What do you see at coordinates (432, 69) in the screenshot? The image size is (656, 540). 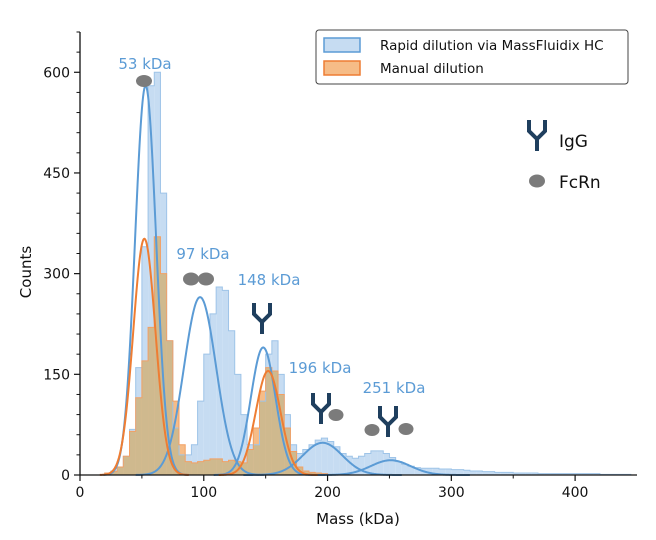 I see `legend-label-manual: Manual dilution` at bounding box center [432, 69].